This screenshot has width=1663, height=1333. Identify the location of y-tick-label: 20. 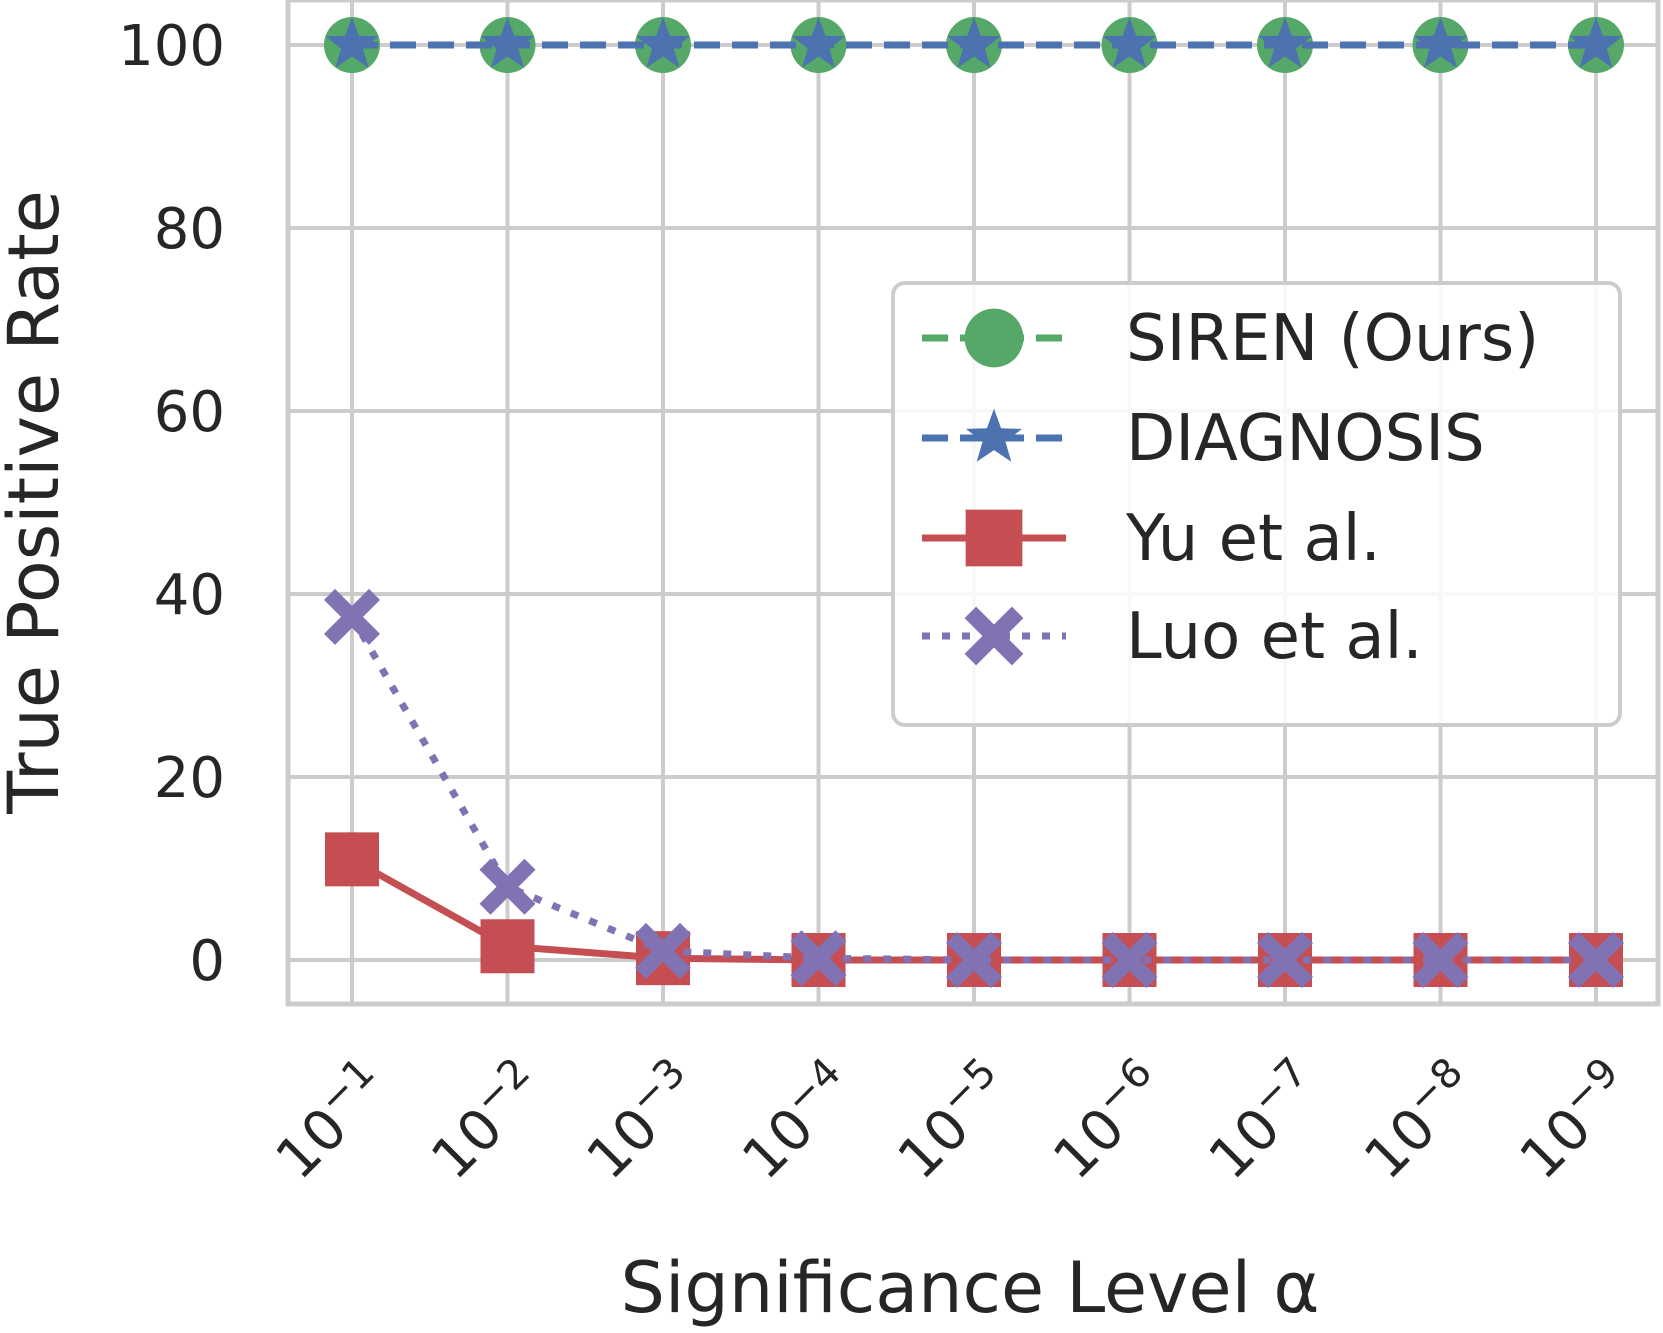
(189, 778).